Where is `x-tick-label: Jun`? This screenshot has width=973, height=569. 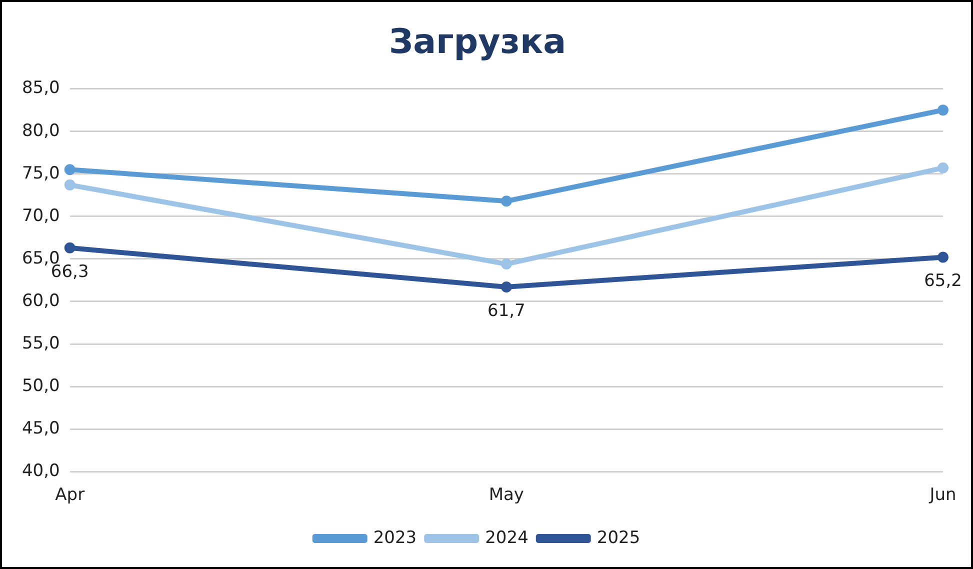
x-tick-label: Jun is located at coordinates (942, 495).